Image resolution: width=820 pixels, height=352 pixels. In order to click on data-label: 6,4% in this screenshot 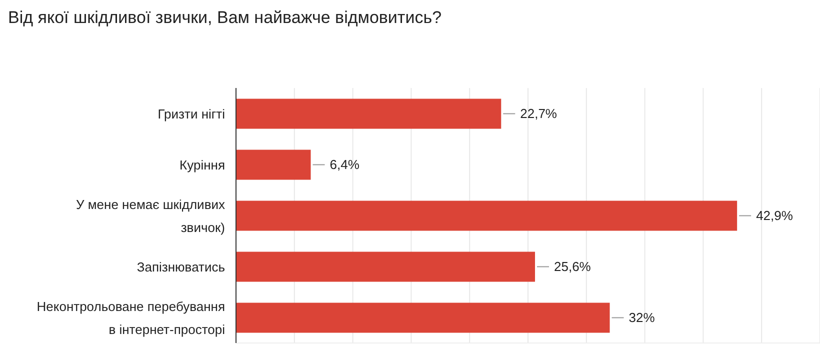, I will do `click(345, 164)`.